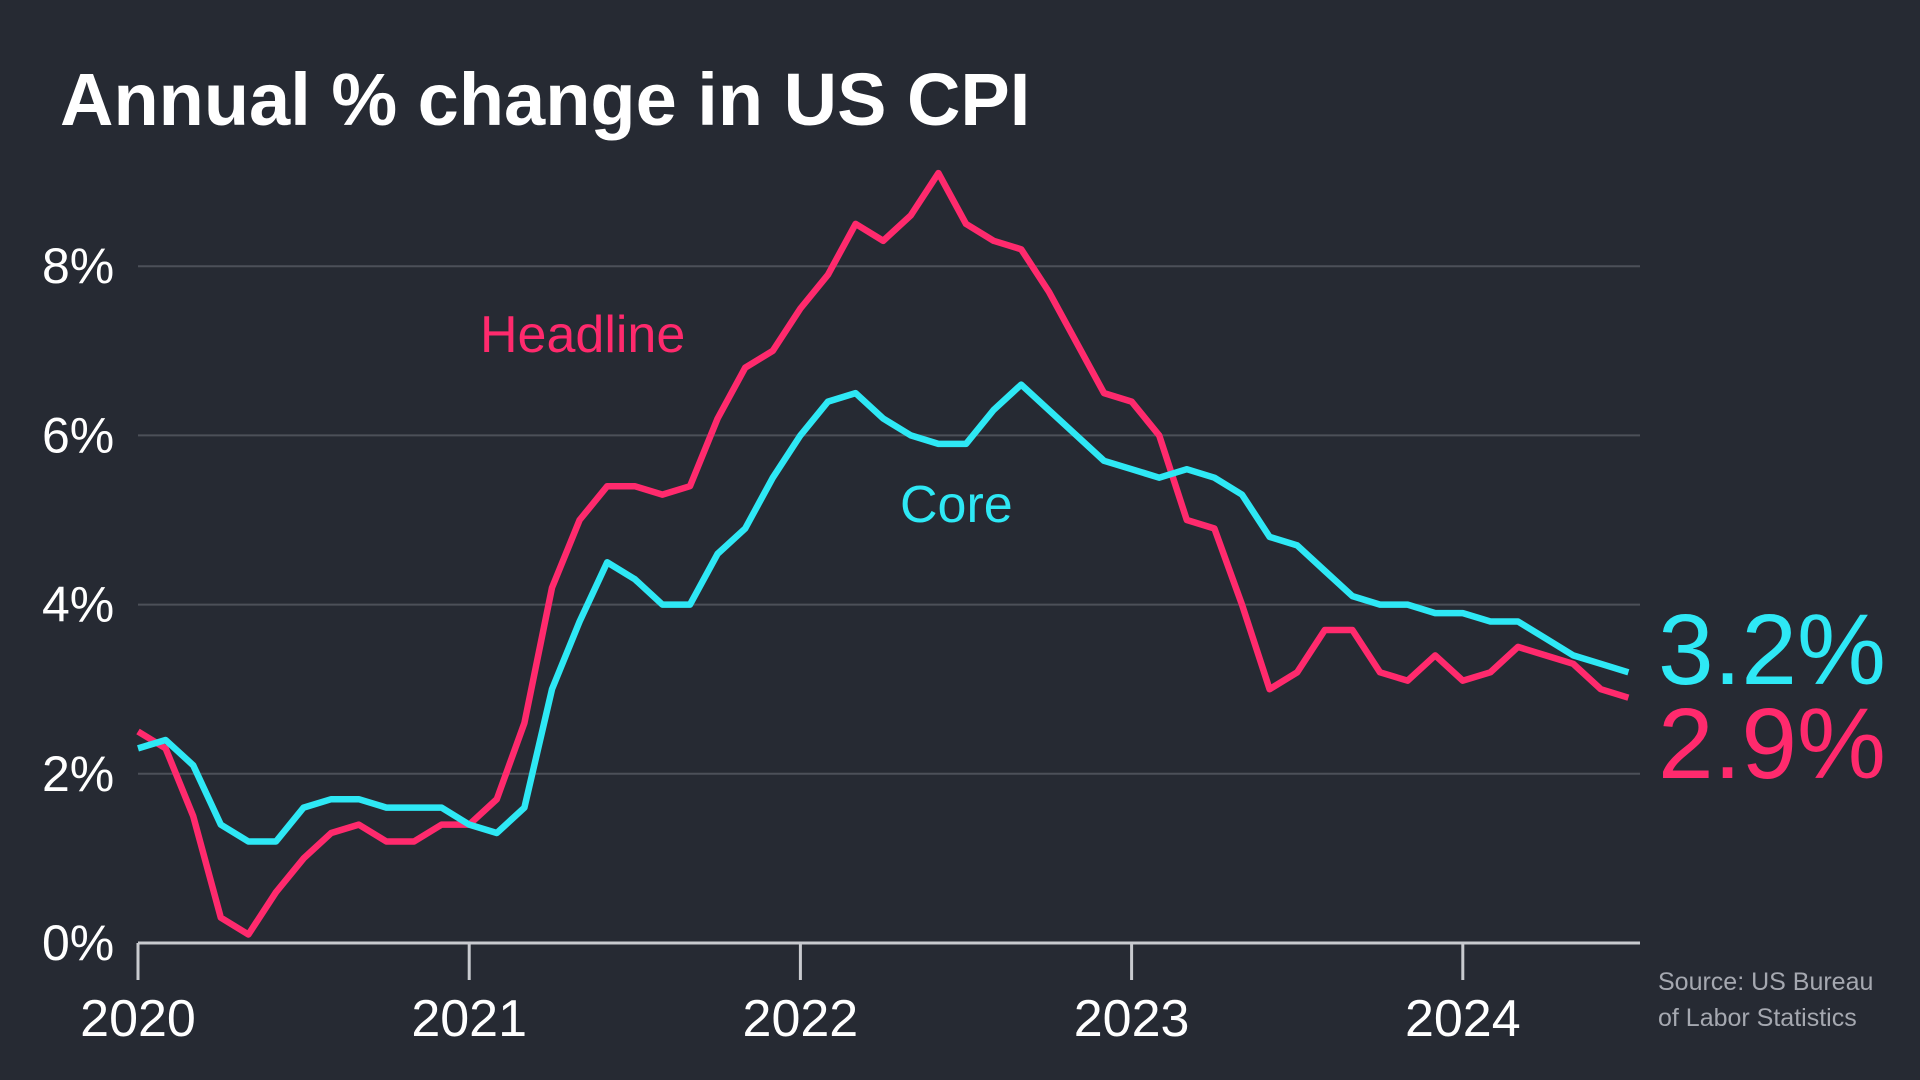  What do you see at coordinates (1772, 650) in the screenshot?
I see `end-value-core: 3.2%` at bounding box center [1772, 650].